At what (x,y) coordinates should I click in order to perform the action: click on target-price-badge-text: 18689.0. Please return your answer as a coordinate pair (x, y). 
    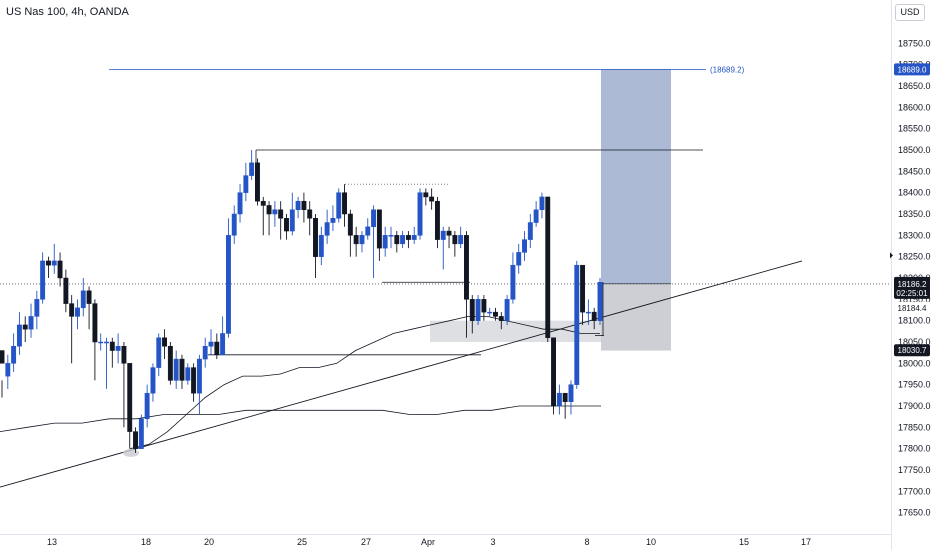
    Looking at the image, I should click on (912, 69).